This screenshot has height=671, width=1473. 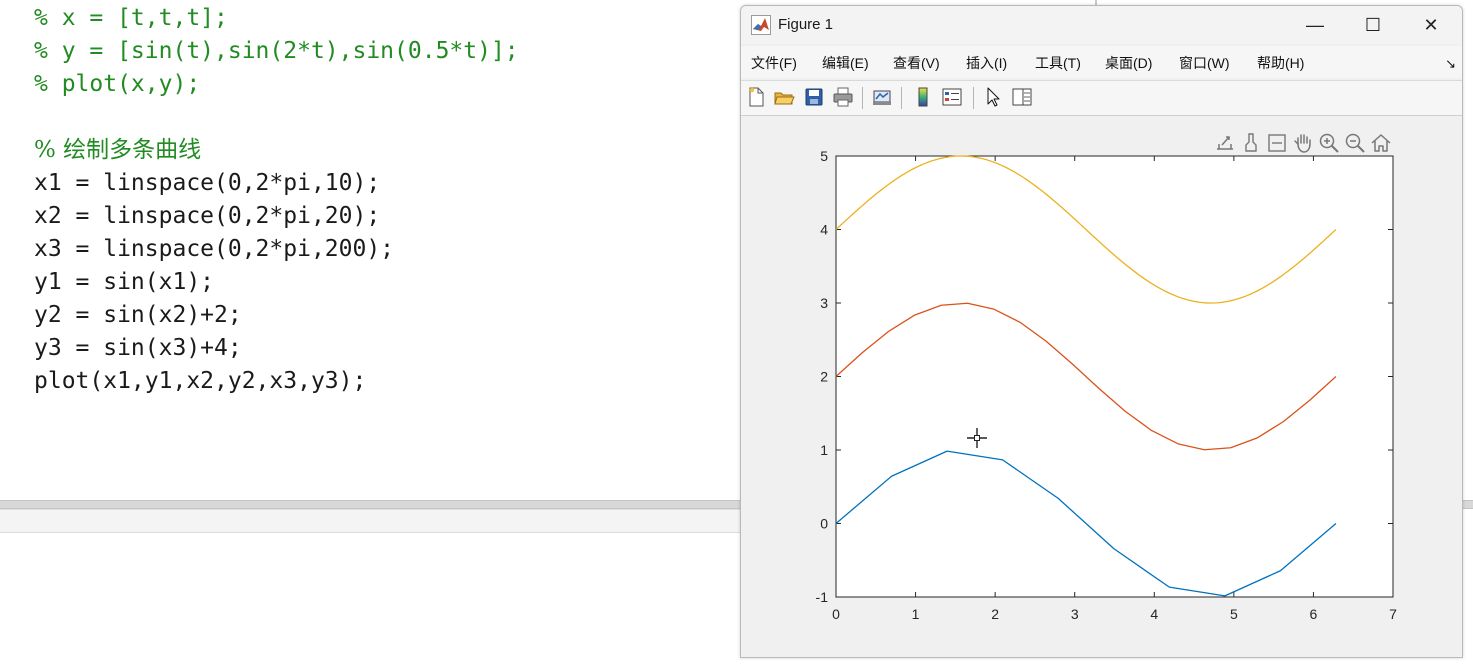 What do you see at coordinates (761, 25) in the screenshot?
I see `matlab-logo-icon` at bounding box center [761, 25].